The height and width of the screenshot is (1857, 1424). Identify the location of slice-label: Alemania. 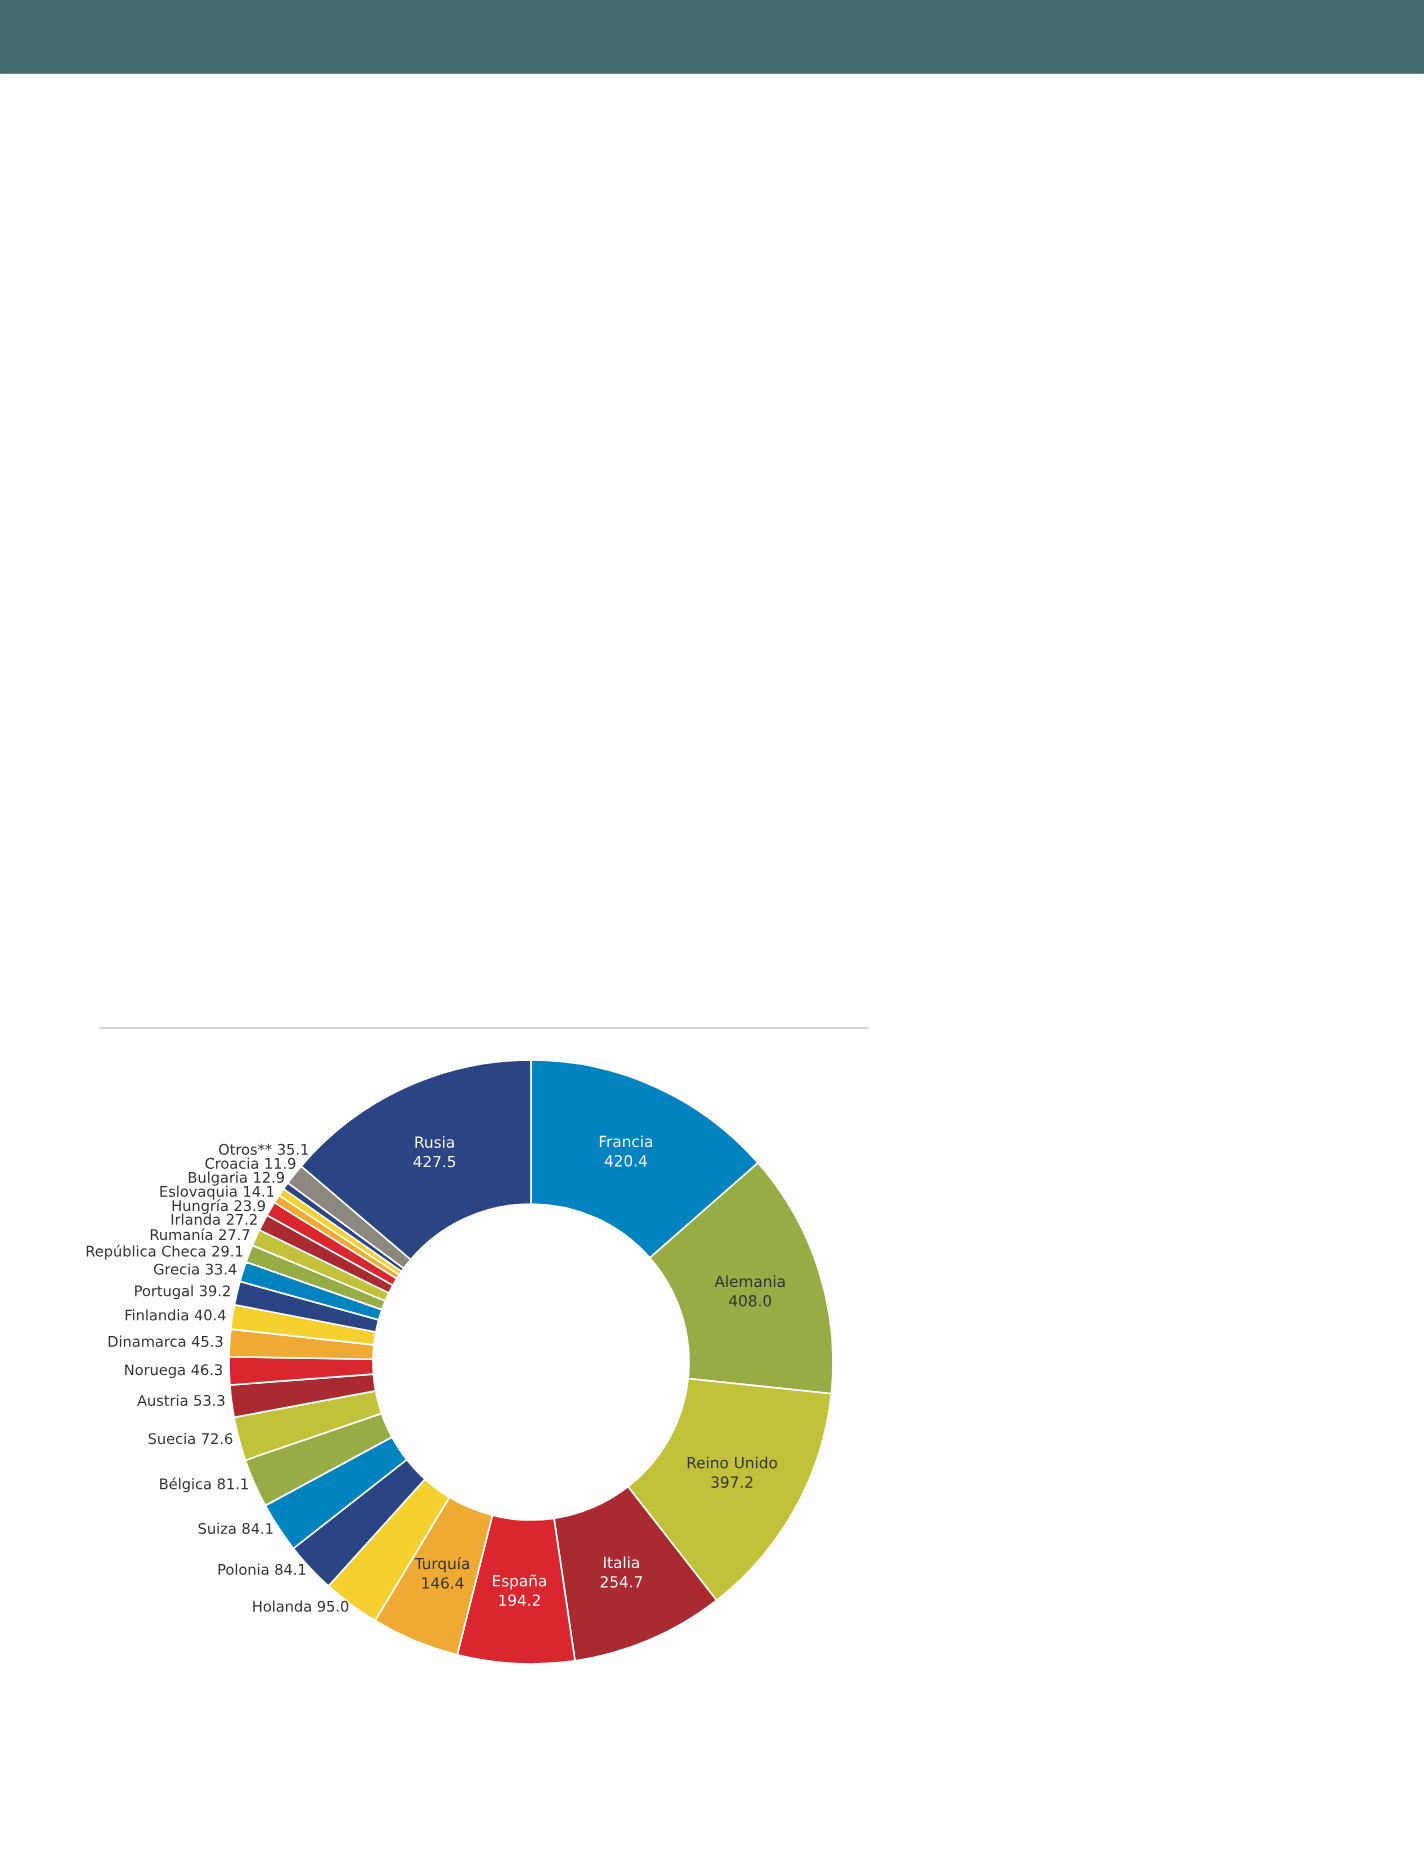
(749, 1281).